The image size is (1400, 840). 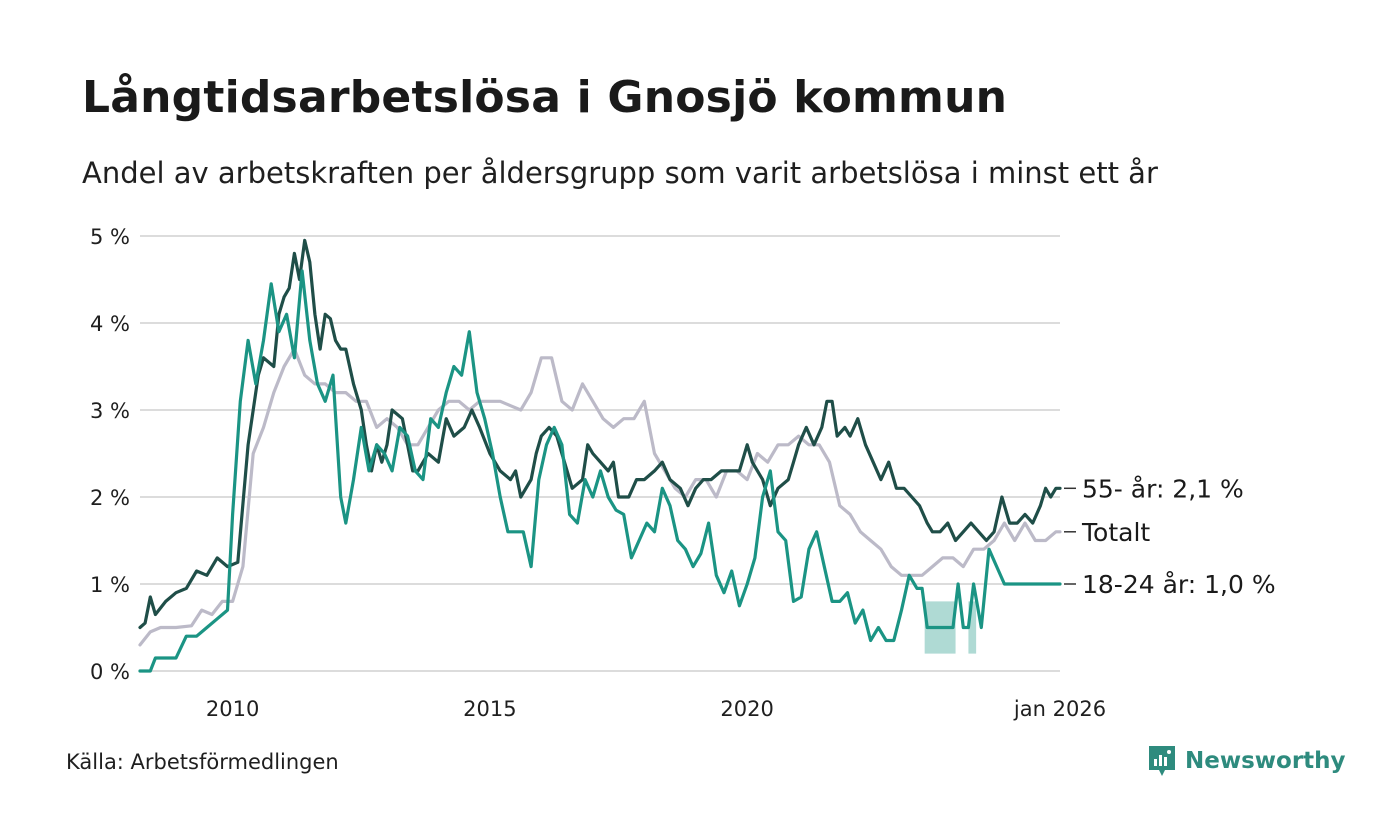 I want to click on newsworthy-icon, so click(x=1162, y=761).